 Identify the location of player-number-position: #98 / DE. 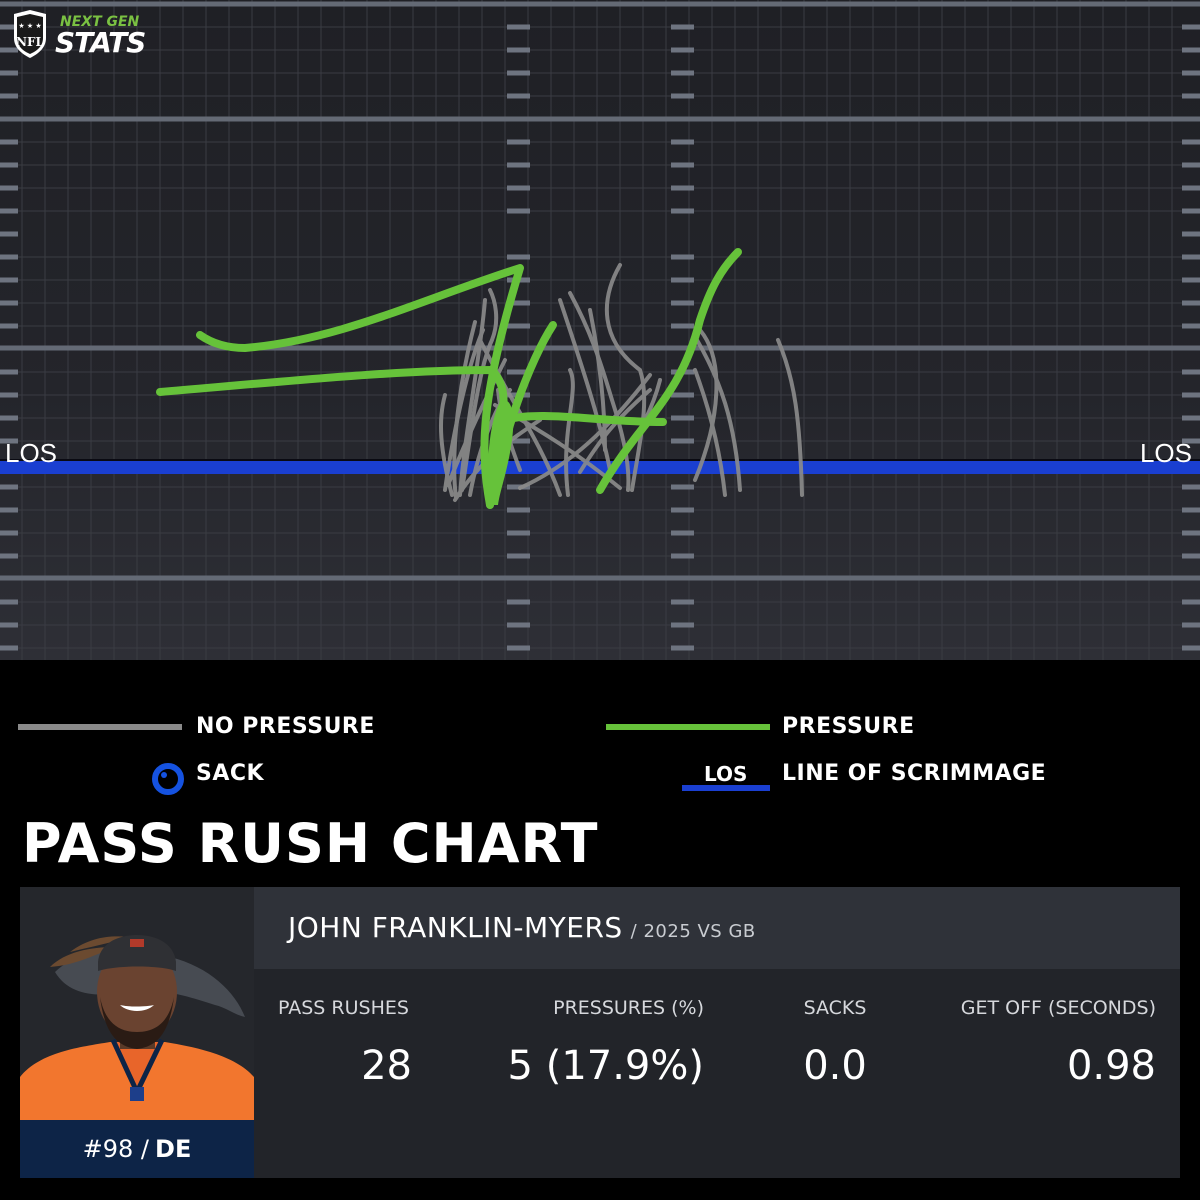
(137, 1149).